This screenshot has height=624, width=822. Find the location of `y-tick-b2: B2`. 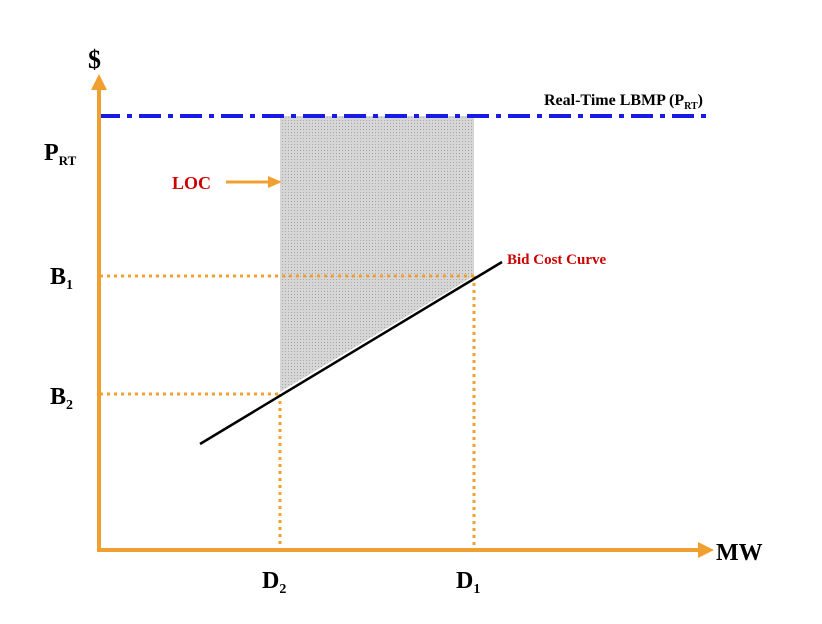

y-tick-b2: B2 is located at coordinates (61, 398).